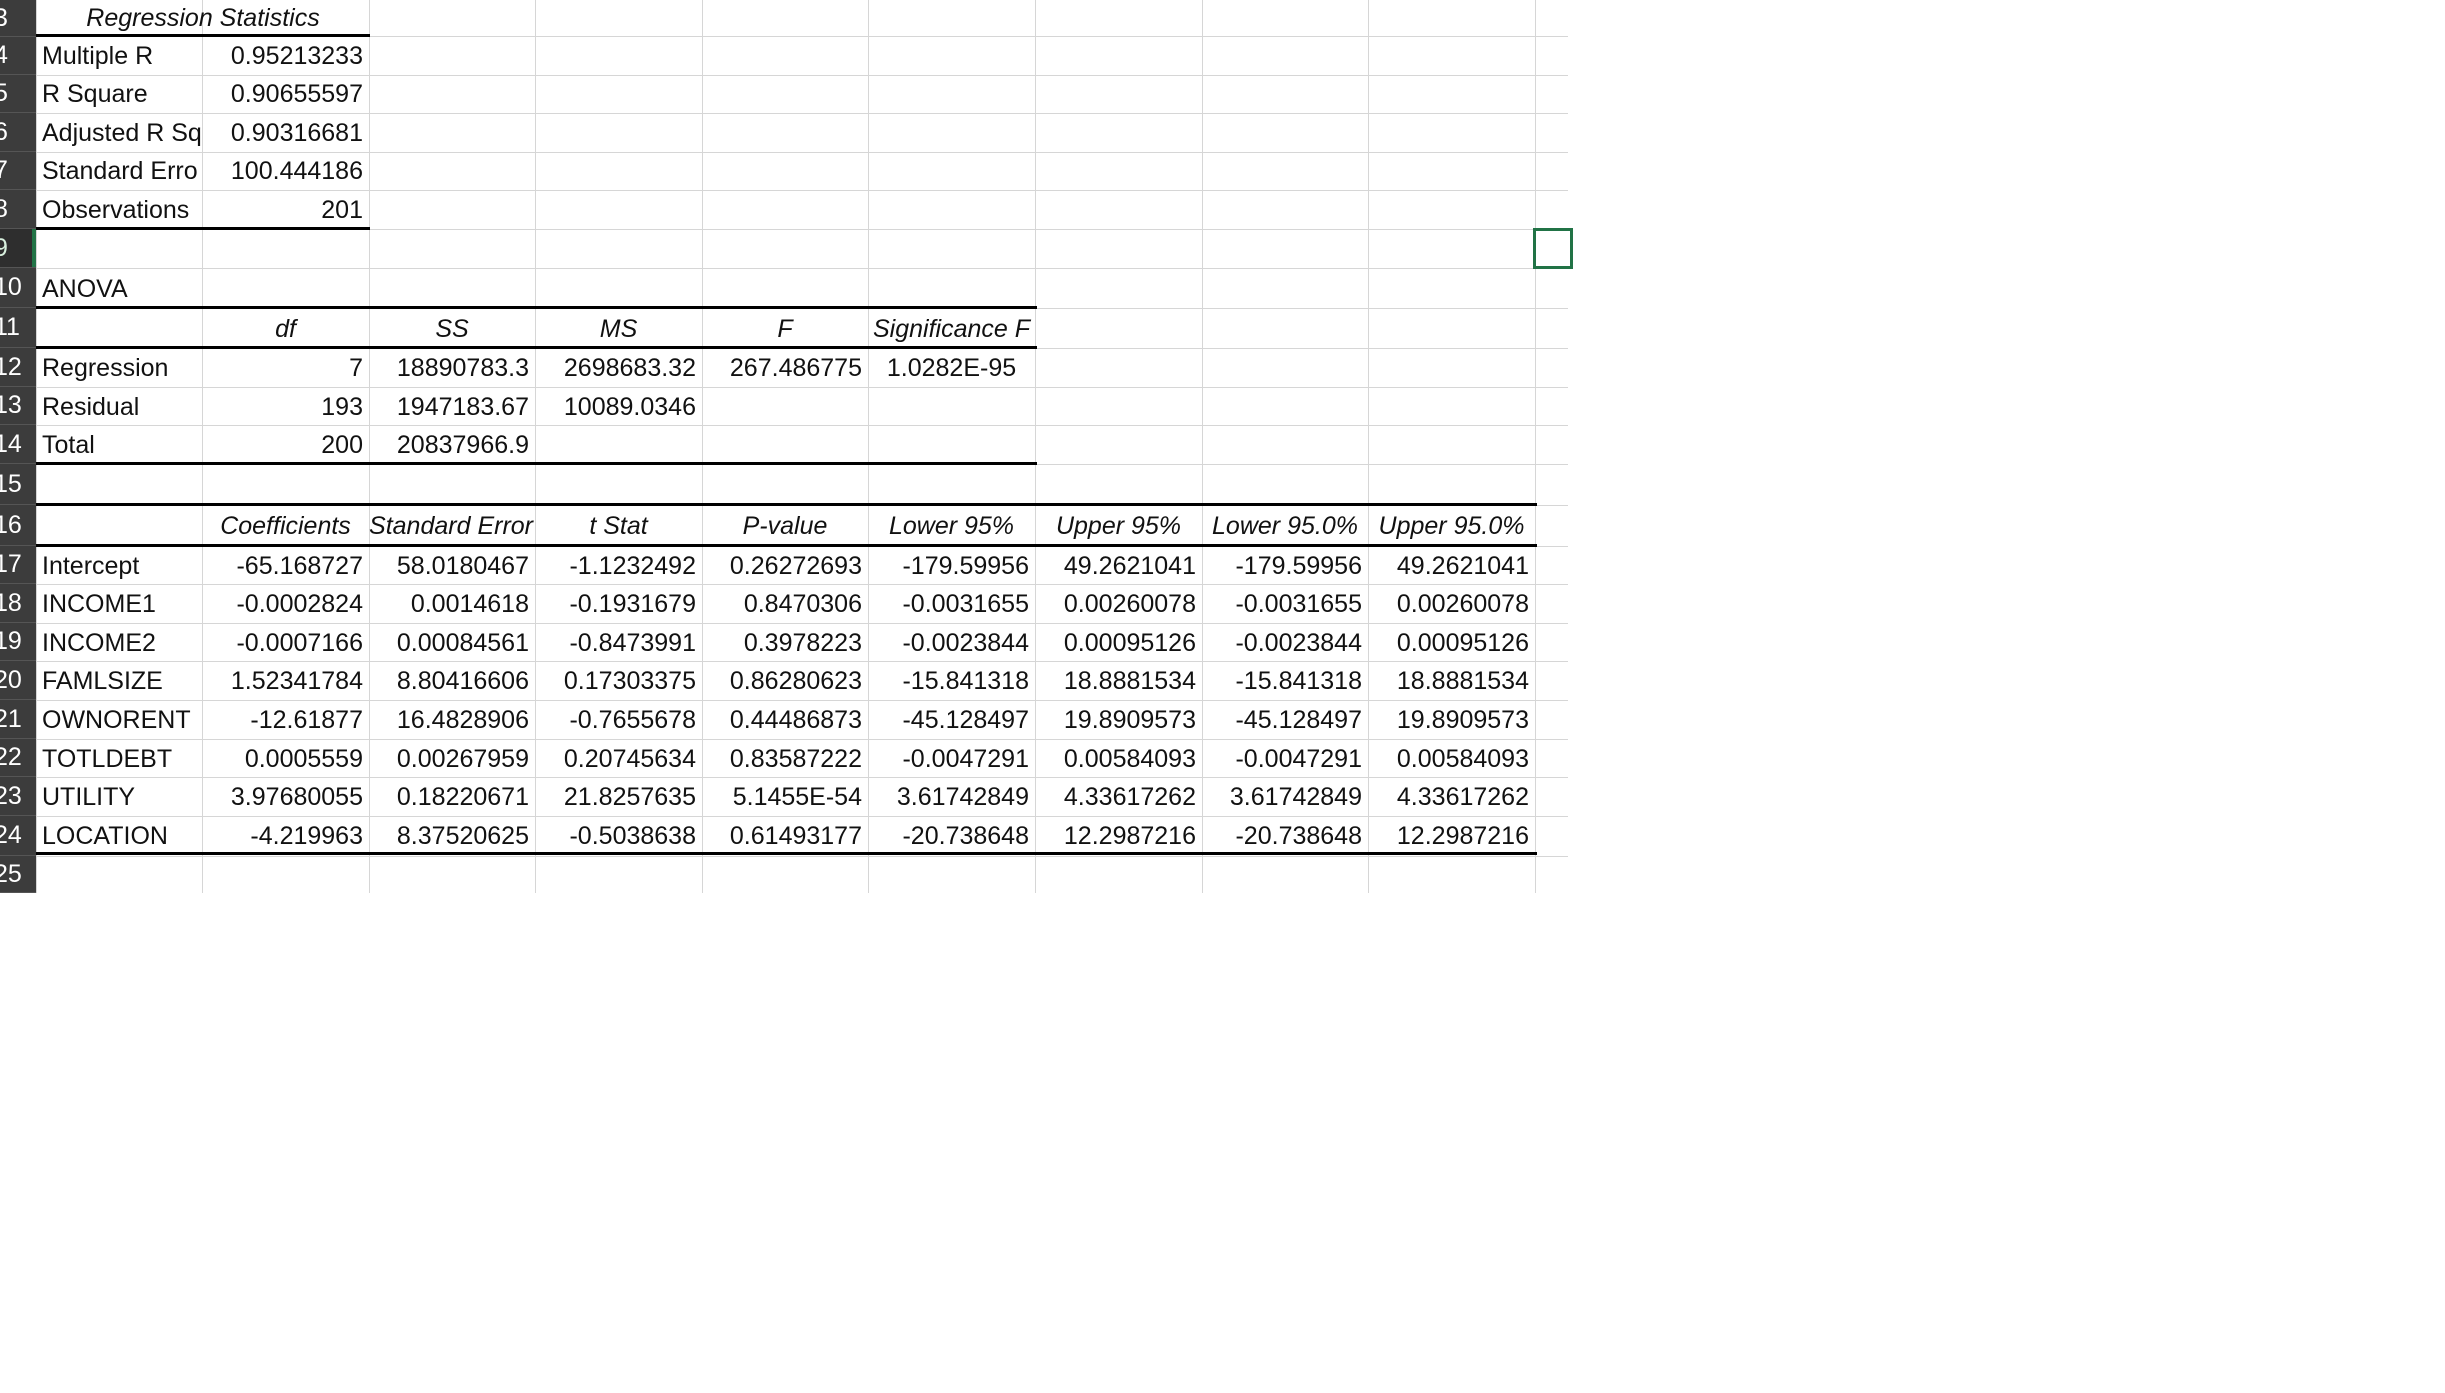 The image size is (2445, 1393). What do you see at coordinates (795, 836) in the screenshot?
I see `coef-cell: 0.61493177` at bounding box center [795, 836].